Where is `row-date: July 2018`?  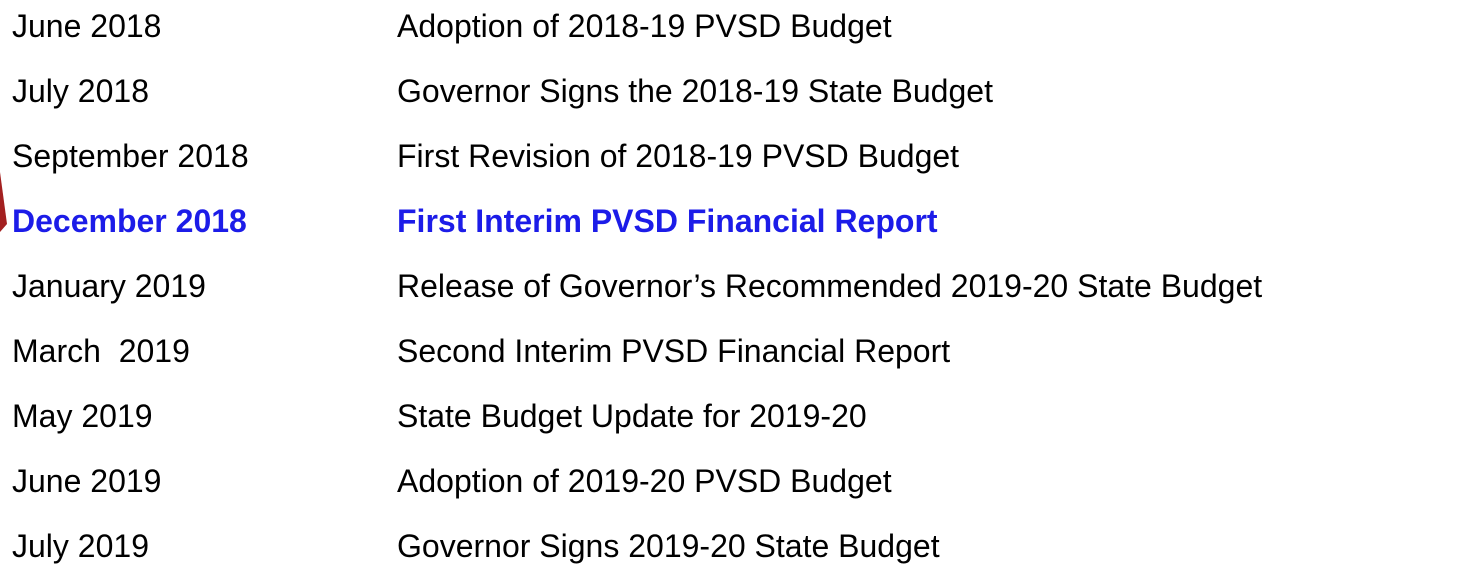
row-date: July 2018 is located at coordinates (80, 91).